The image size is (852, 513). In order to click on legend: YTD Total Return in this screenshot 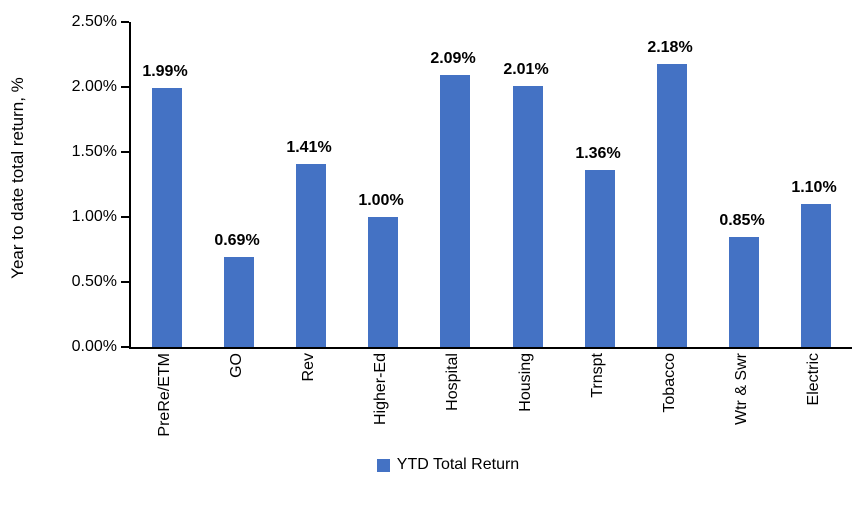, I will do `click(437, 465)`.